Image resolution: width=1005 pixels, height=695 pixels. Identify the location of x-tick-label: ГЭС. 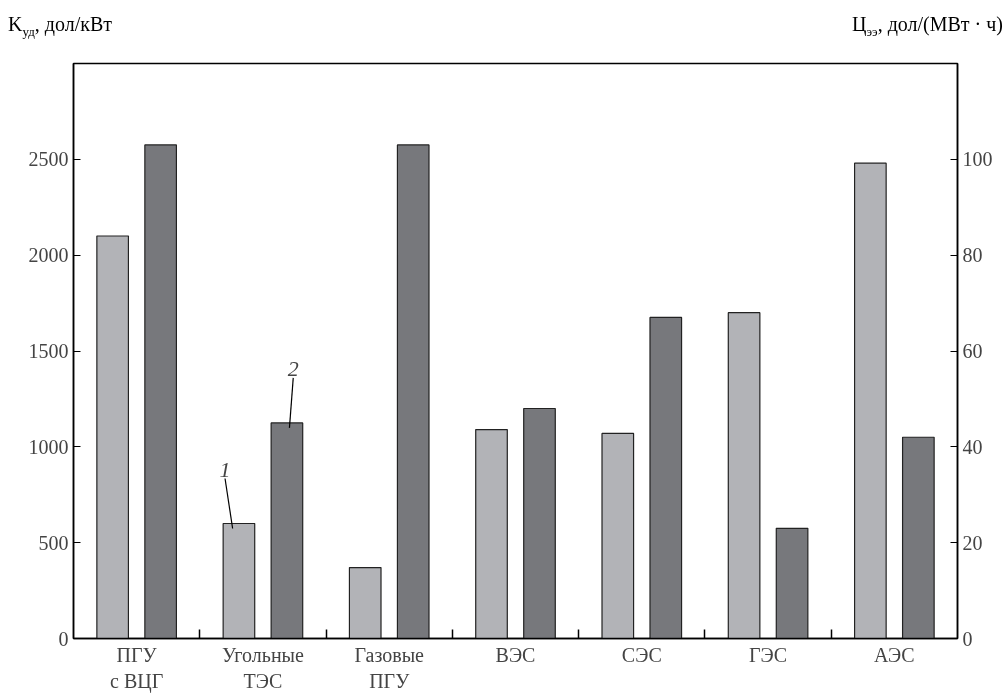
(768, 654).